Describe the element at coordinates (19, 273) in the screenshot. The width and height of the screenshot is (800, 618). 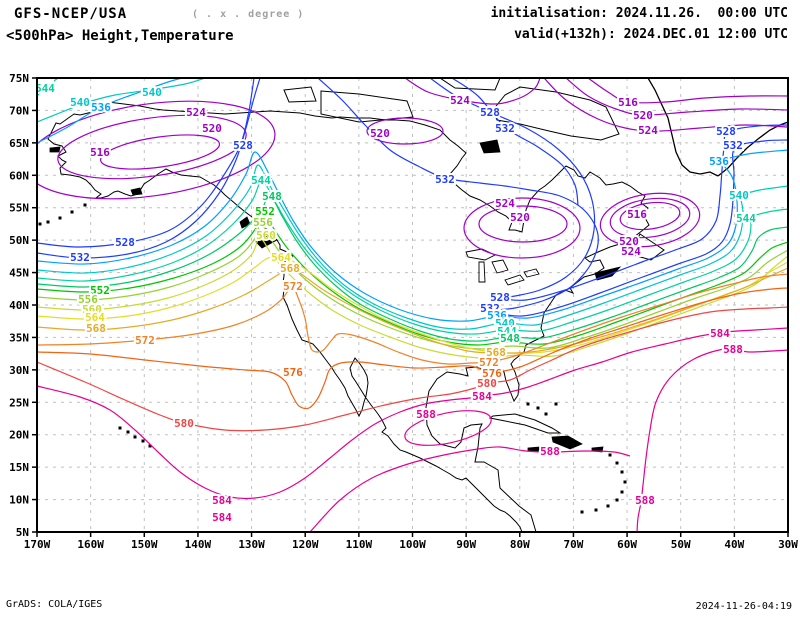
I see `lat-tick-label: 45N` at that location.